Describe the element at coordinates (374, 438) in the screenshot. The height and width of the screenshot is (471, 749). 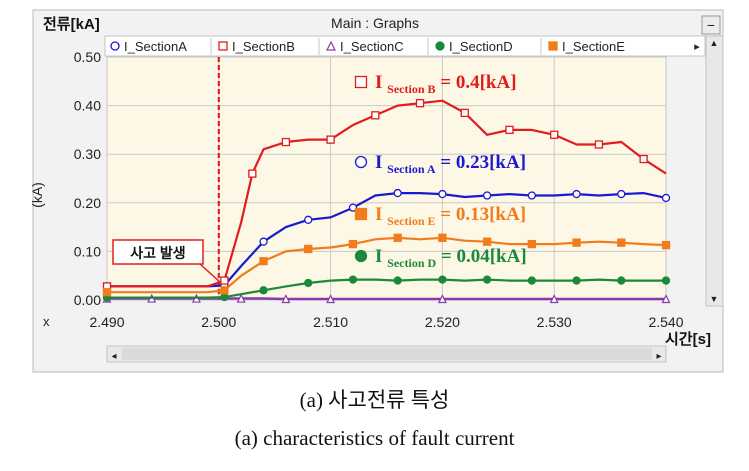
I see `caption-english: (a) characteristics of fault current` at that location.